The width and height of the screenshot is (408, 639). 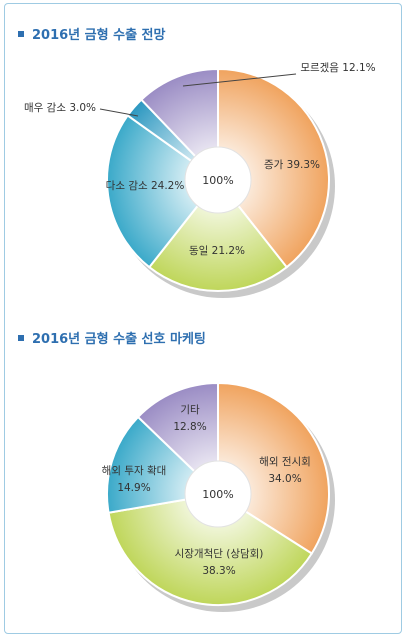 I want to click on chart2-title-row: 2016년 금형 수출 선호 마케팅, so click(x=112, y=337).